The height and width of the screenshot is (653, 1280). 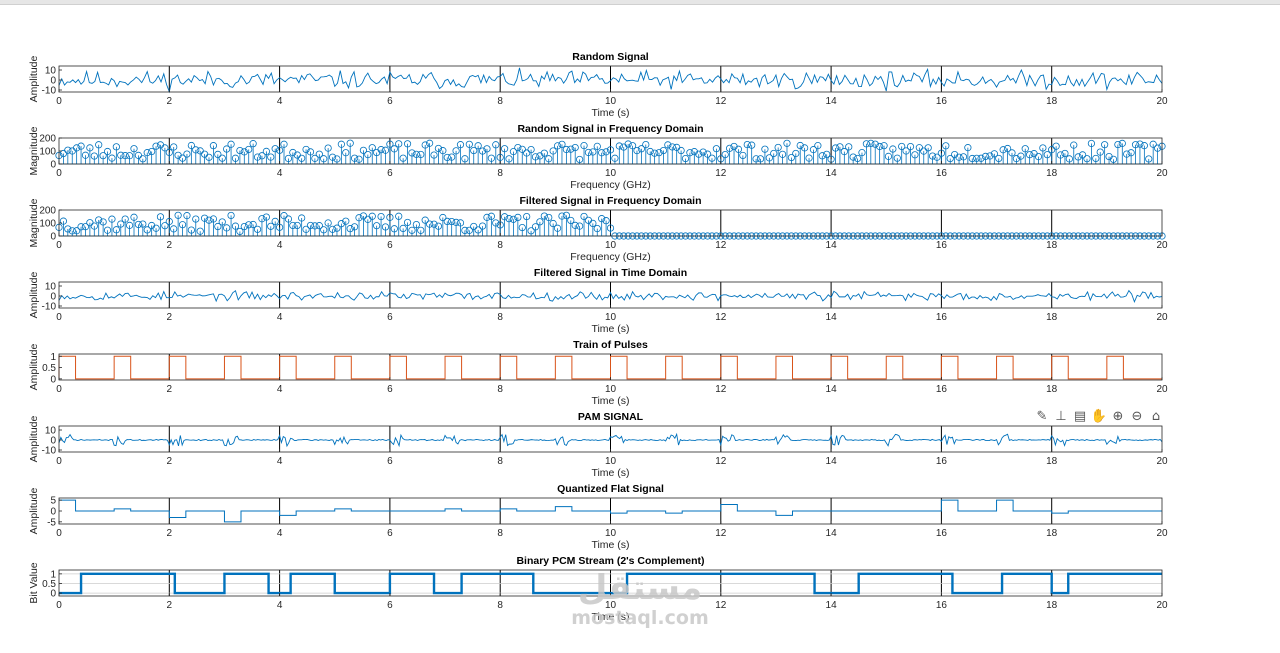 What do you see at coordinates (1042, 416) in the screenshot?
I see `brush-icon: ✎` at bounding box center [1042, 416].